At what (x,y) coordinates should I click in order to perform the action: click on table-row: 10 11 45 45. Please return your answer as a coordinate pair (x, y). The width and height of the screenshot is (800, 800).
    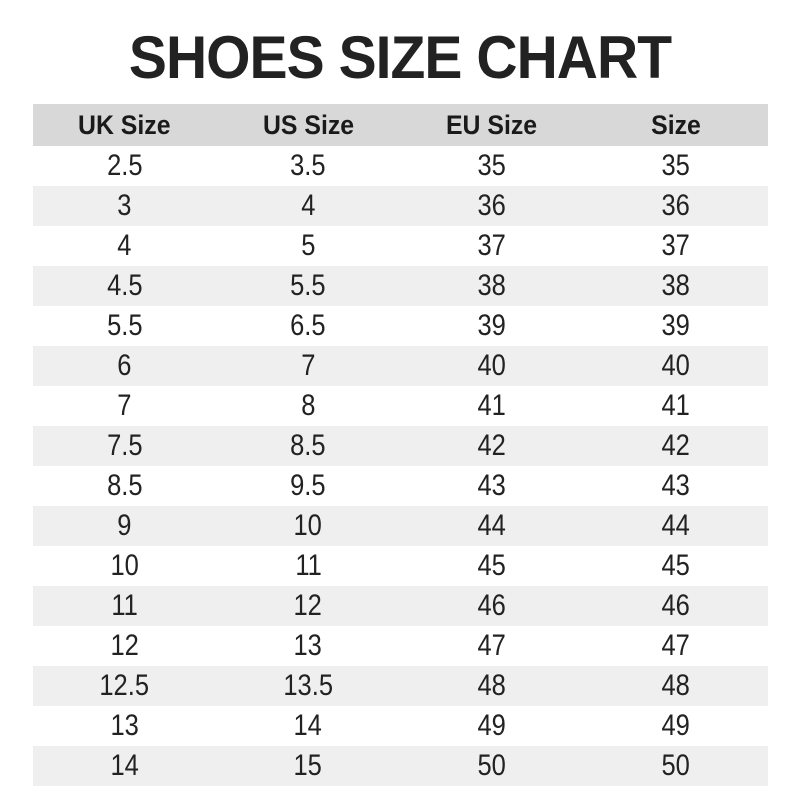
    Looking at the image, I should click on (400, 566).